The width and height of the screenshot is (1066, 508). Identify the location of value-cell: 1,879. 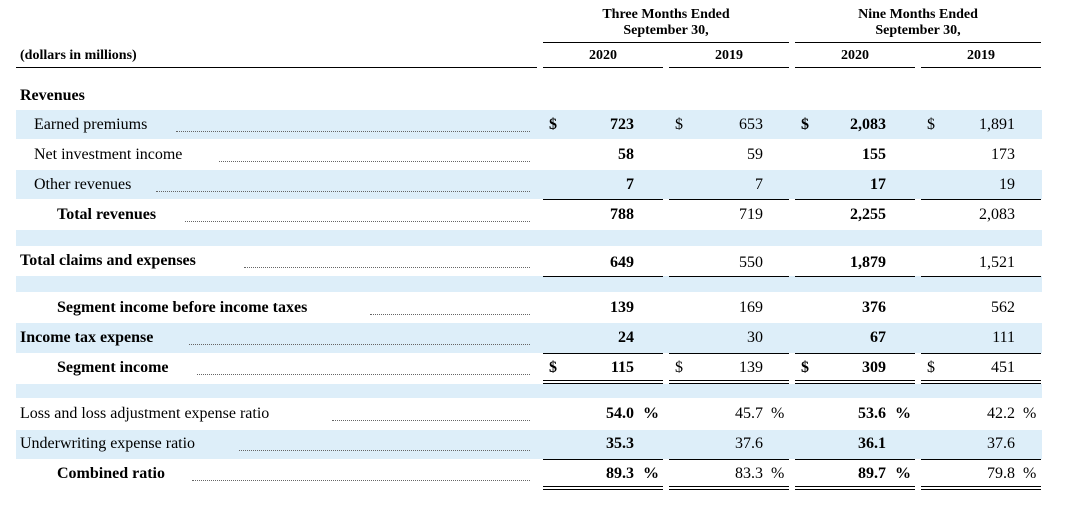
(868, 262).